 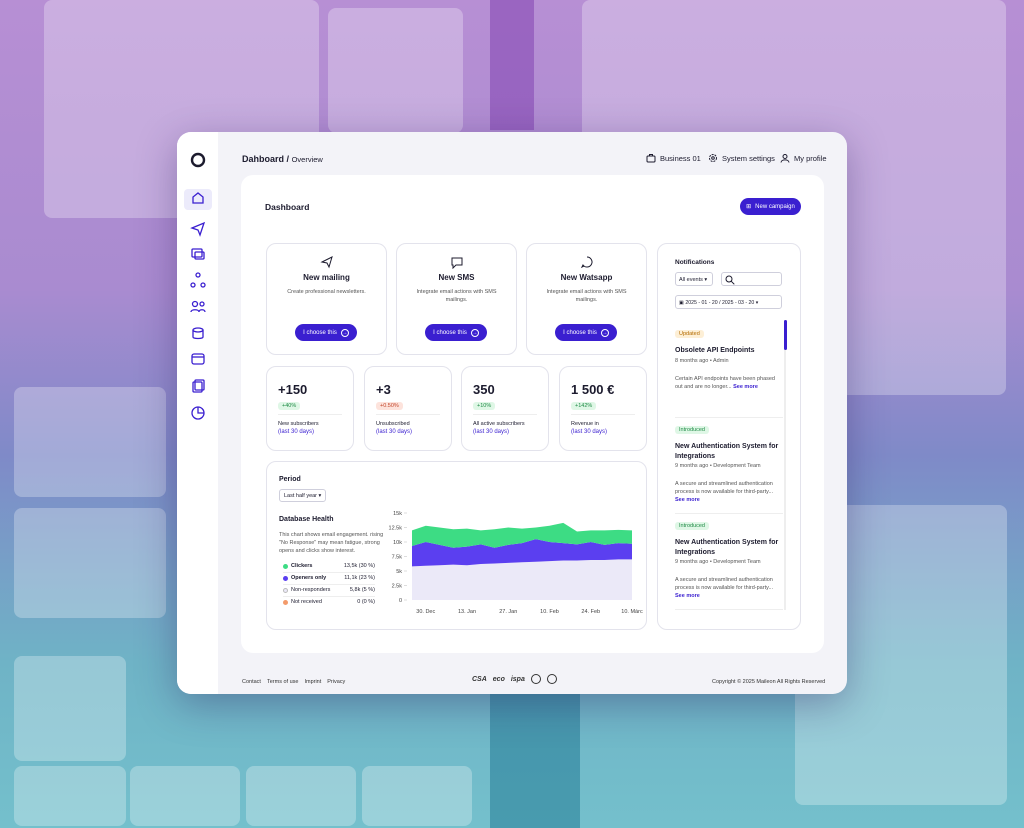 I want to click on channel-title: New Watsapp, so click(x=586, y=277).